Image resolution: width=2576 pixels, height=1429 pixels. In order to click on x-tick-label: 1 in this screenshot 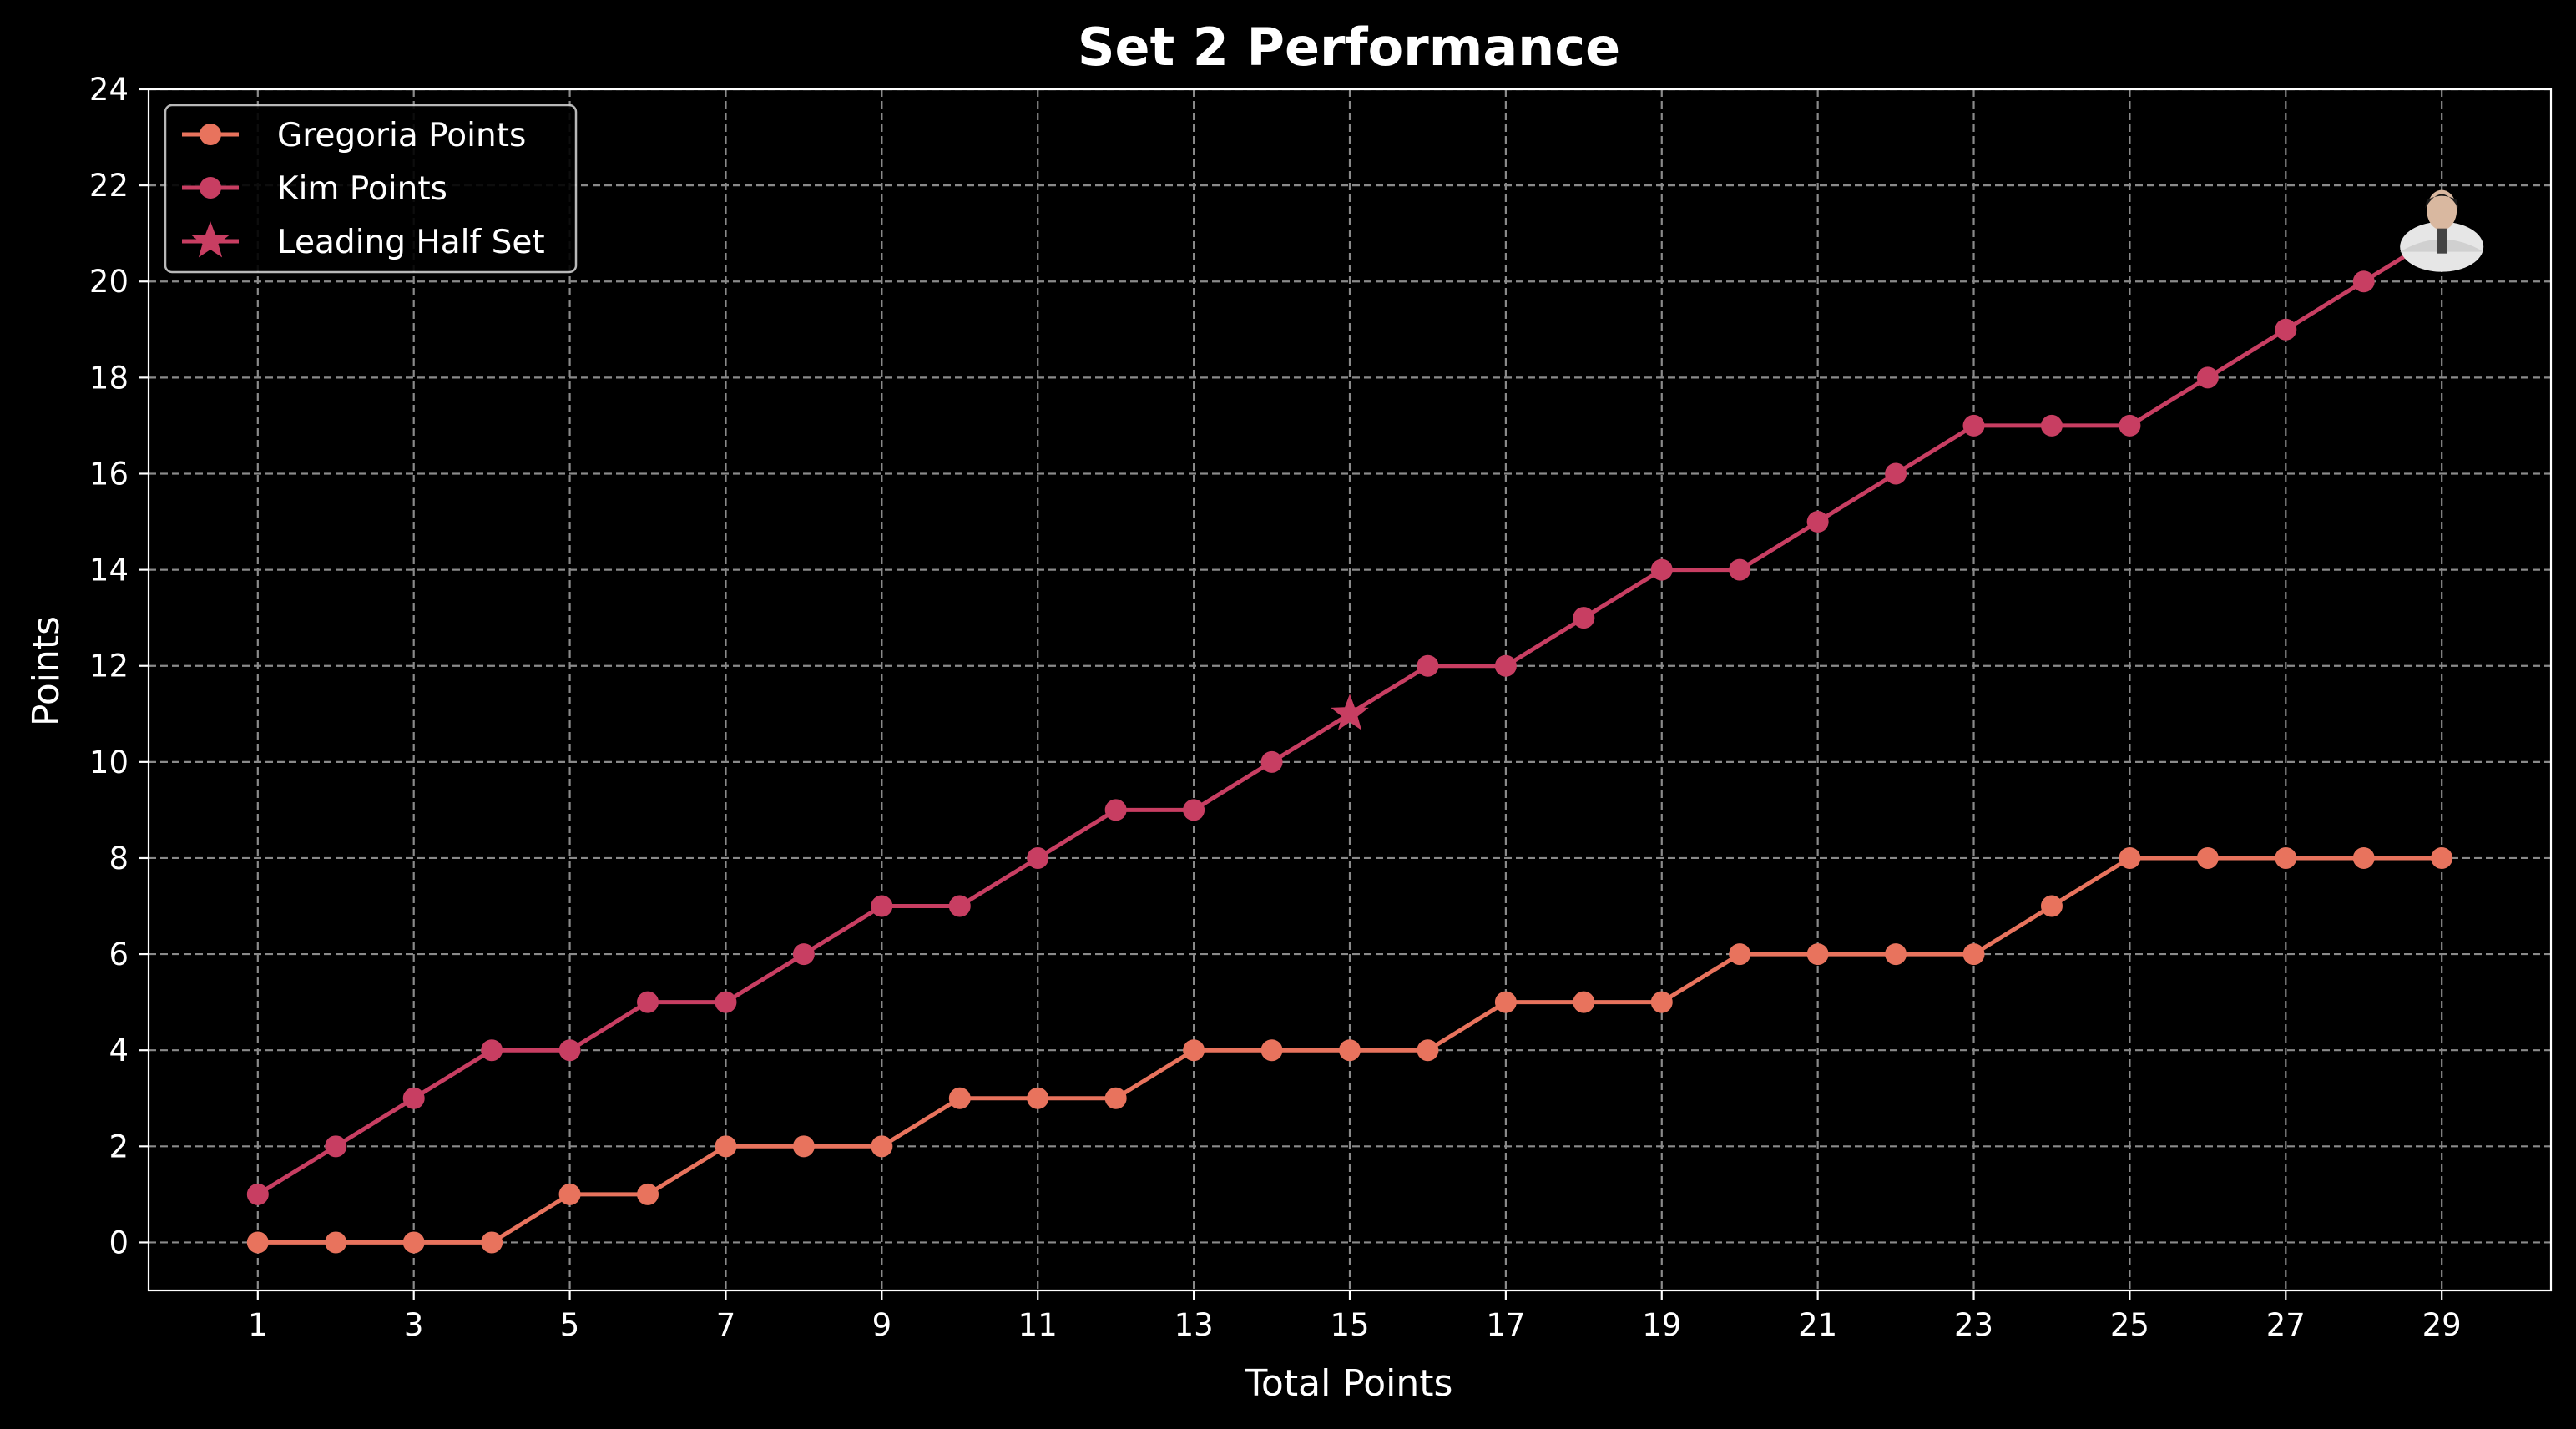, I will do `click(258, 1325)`.